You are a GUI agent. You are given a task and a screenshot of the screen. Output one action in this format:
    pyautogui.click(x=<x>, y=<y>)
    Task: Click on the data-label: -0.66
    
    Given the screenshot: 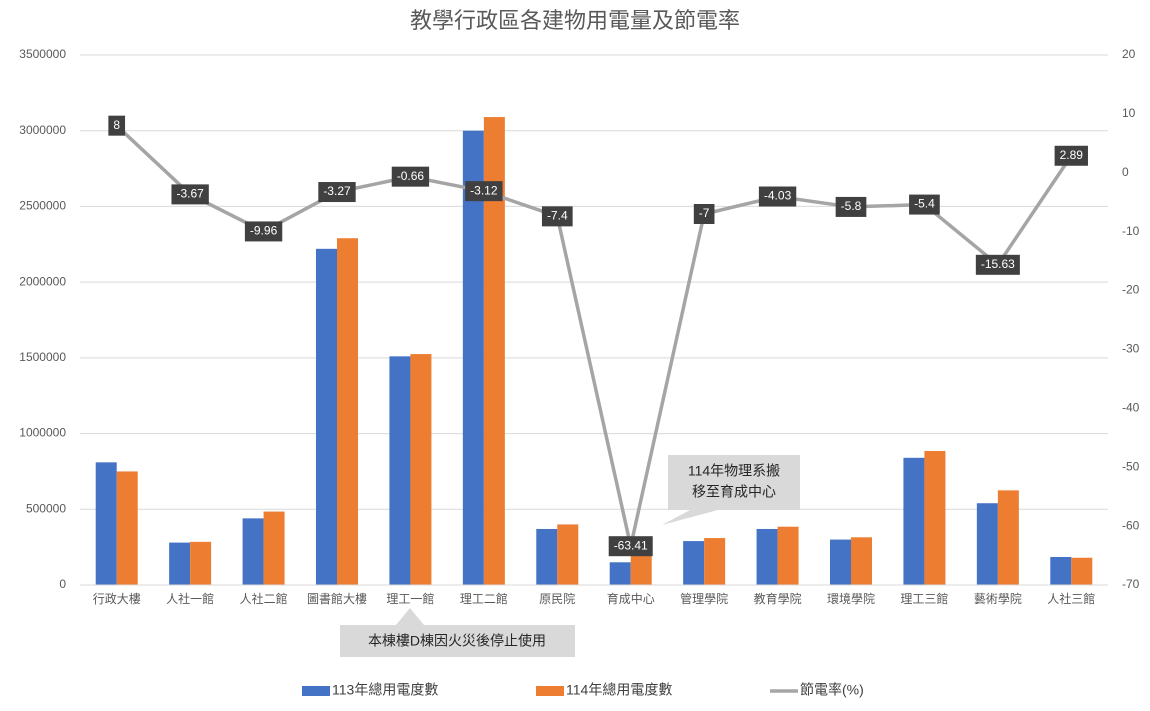 What is the action you would take?
    pyautogui.click(x=411, y=176)
    